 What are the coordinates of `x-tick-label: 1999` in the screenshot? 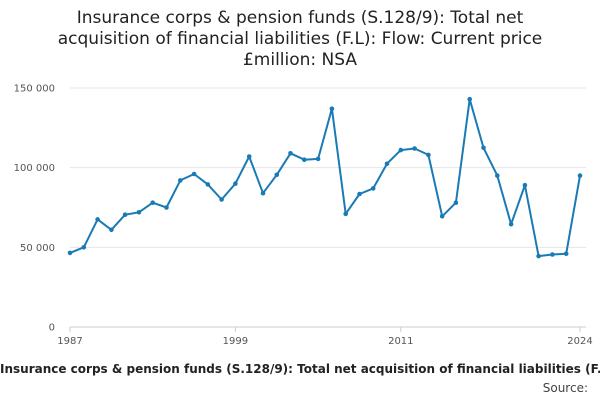 It's located at (235, 341).